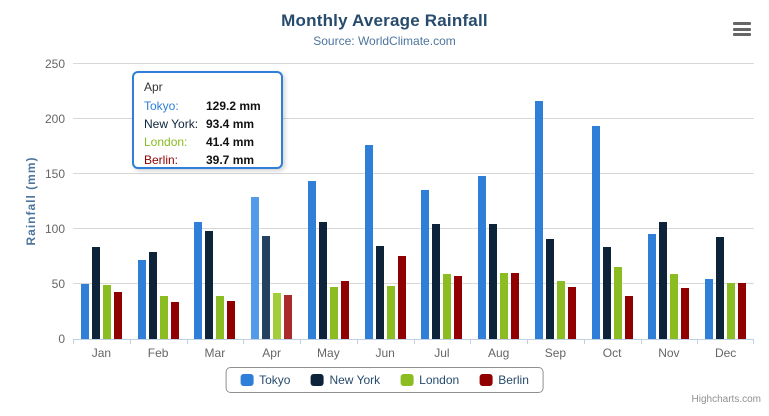 This screenshot has height=416, width=769. What do you see at coordinates (344, 310) in the screenshot?
I see `bar-berlin-may` at bounding box center [344, 310].